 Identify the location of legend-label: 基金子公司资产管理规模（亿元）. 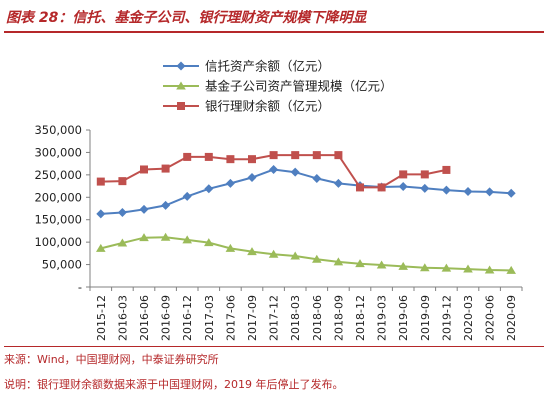
(299, 86).